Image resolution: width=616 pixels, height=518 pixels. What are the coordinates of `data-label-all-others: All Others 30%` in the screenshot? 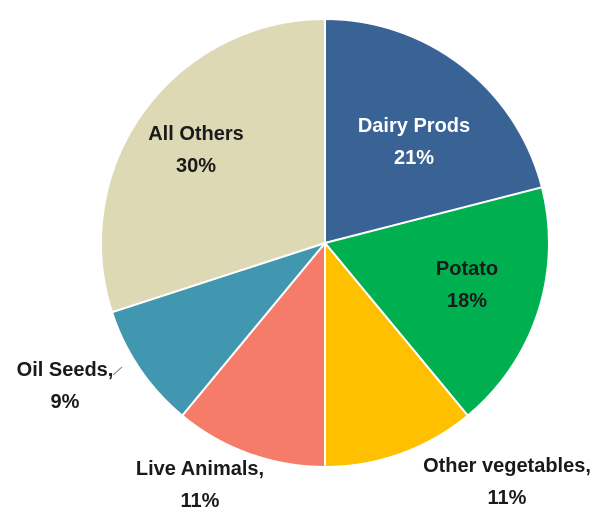 It's located at (196, 150).